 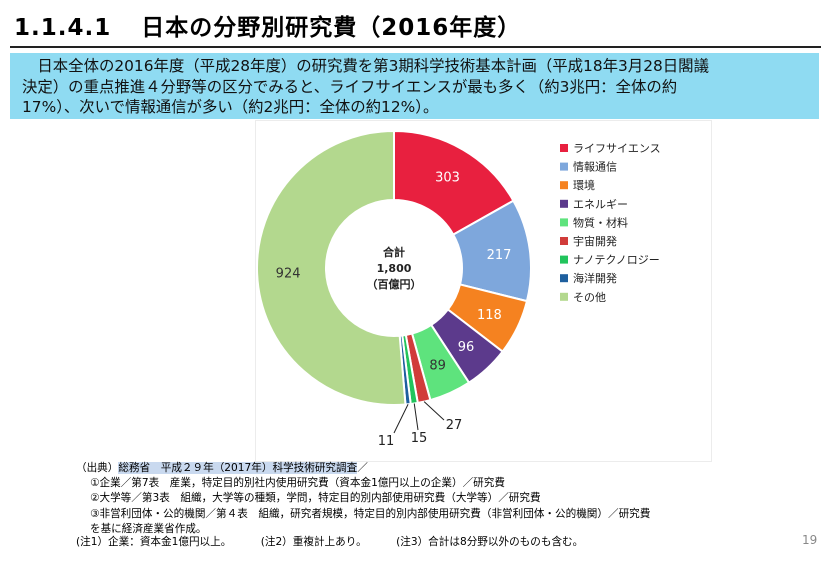 I want to click on note-2: (注2）重複計上あり。, so click(x=313, y=542).